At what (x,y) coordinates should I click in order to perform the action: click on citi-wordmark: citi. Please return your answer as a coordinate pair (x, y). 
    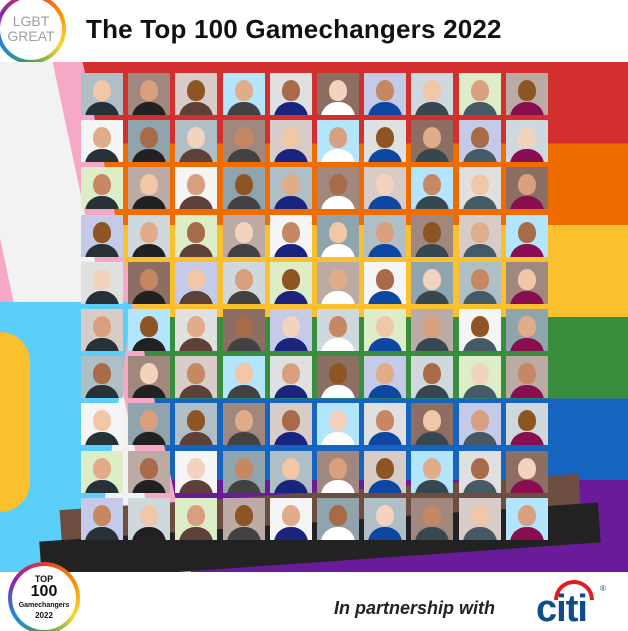
    Looking at the image, I should click on (562, 609).